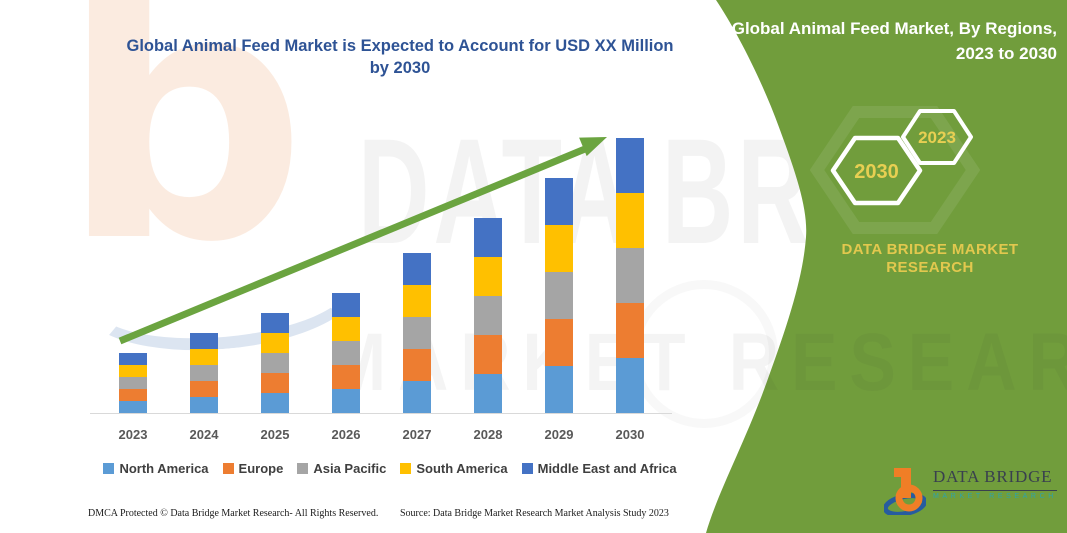 Image resolution: width=1067 pixels, height=533 pixels. I want to click on legend-item: South America, so click(454, 468).